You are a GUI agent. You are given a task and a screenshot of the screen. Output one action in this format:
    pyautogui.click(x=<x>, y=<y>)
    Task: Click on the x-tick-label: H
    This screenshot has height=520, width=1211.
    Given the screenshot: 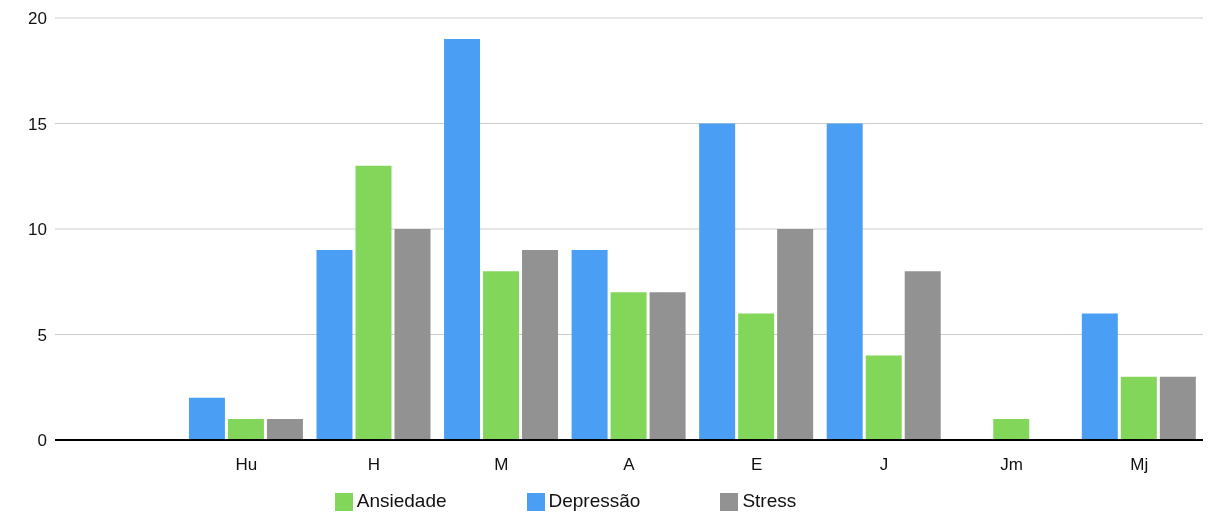 What is the action you would take?
    pyautogui.click(x=374, y=465)
    